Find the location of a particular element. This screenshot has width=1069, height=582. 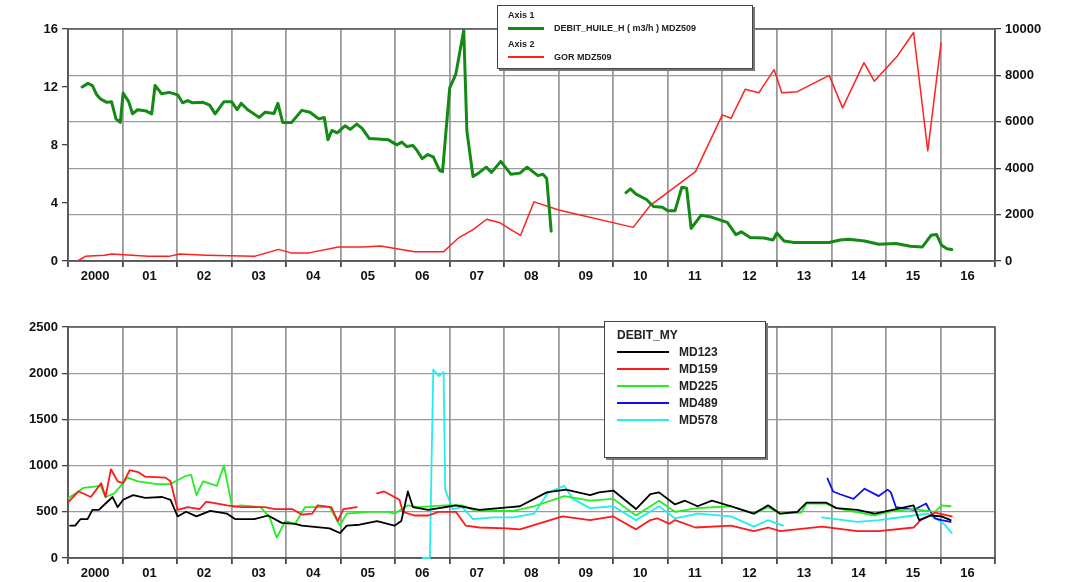

legend-label: GOR MDZ509 is located at coordinates (583, 57).